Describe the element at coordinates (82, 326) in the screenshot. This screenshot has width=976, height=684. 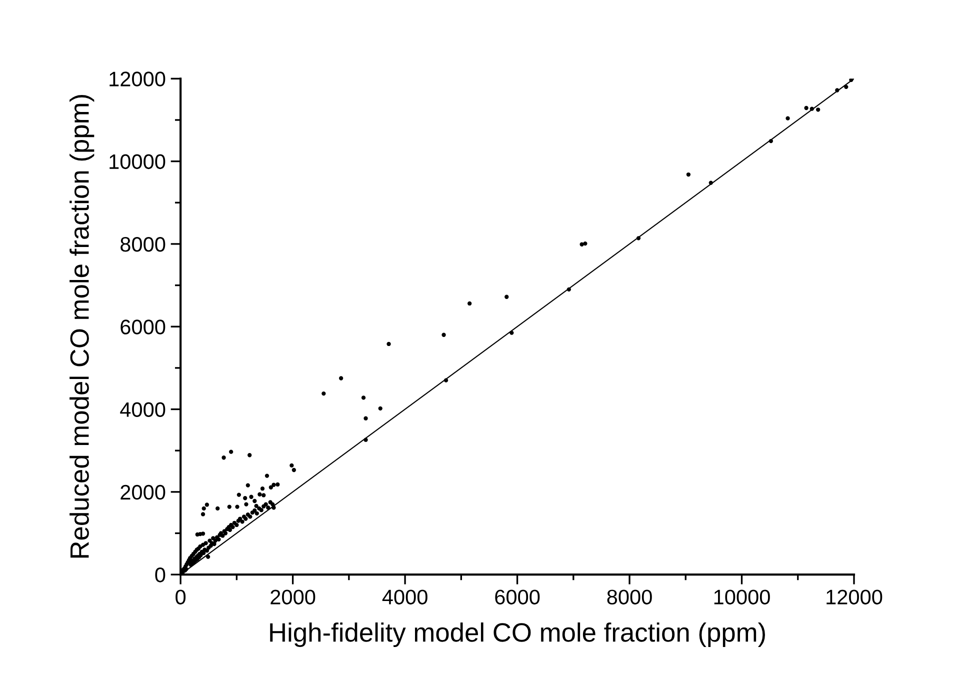
I see `y-axis-title: Reduced model CO mole fraction (ppm)` at that location.